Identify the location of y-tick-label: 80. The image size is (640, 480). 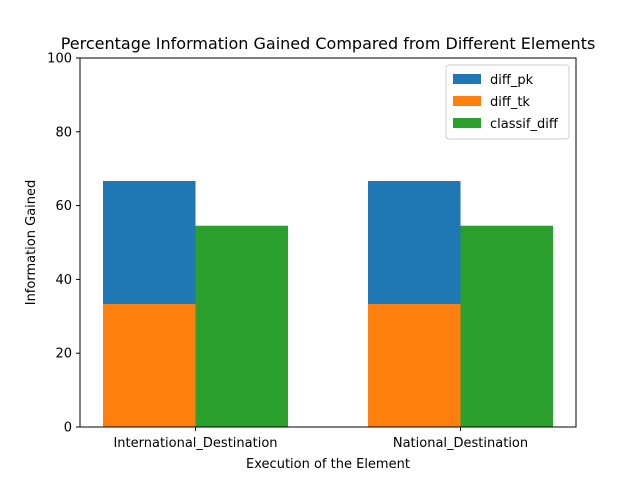
(63, 132).